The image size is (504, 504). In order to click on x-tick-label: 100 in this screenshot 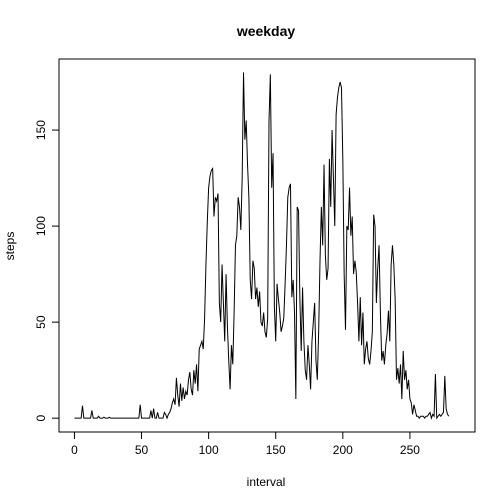, I will do `click(209, 450)`.